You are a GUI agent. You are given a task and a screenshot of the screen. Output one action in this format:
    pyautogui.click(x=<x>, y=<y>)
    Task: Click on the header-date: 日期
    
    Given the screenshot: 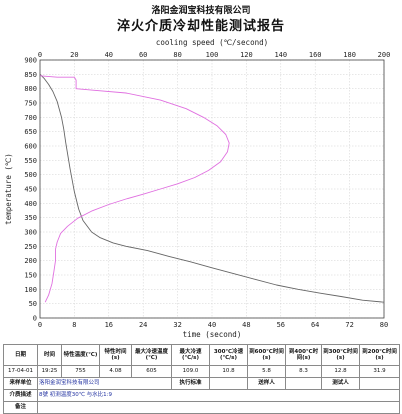 What is the action you would take?
    pyautogui.click(x=20, y=355)
    